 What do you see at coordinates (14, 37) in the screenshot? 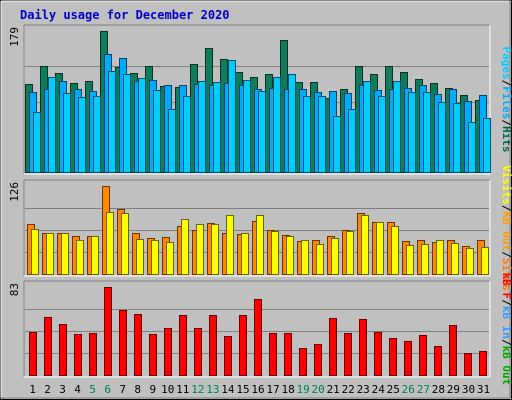
I see `y-max-label-top: 179` at bounding box center [14, 37].